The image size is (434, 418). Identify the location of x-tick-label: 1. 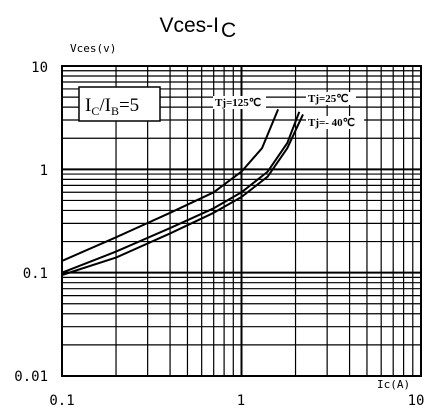
(241, 401).